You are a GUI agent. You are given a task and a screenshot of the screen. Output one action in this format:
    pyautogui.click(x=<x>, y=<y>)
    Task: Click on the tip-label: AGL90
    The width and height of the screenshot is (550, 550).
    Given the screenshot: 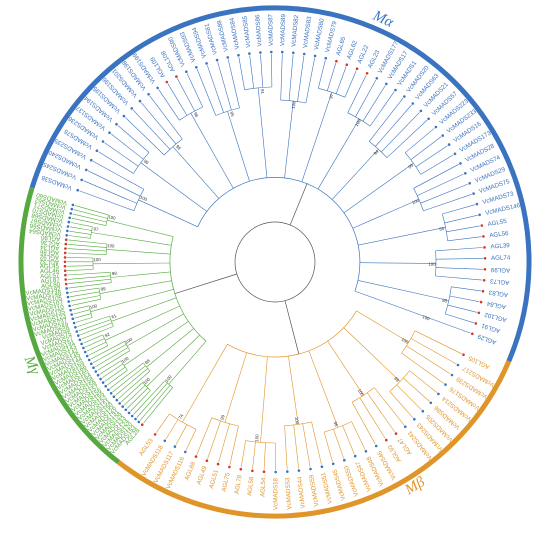 What is the action you would take?
    pyautogui.click(x=50, y=237)
    